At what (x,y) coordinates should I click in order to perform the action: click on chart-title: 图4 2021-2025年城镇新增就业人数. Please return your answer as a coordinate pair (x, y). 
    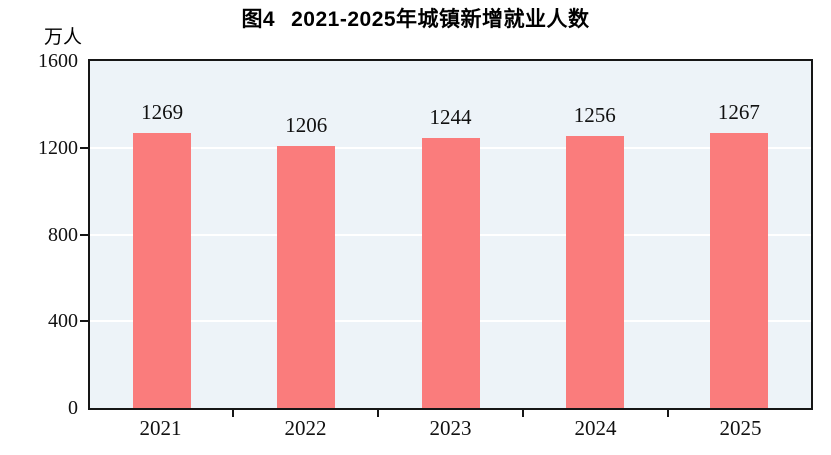
    Looking at the image, I should click on (415, 20).